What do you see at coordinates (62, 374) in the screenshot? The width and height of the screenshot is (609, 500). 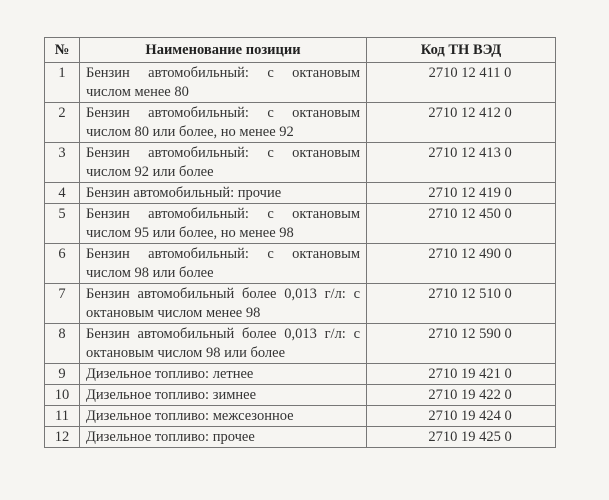 I see `row-number: 9` at bounding box center [62, 374].